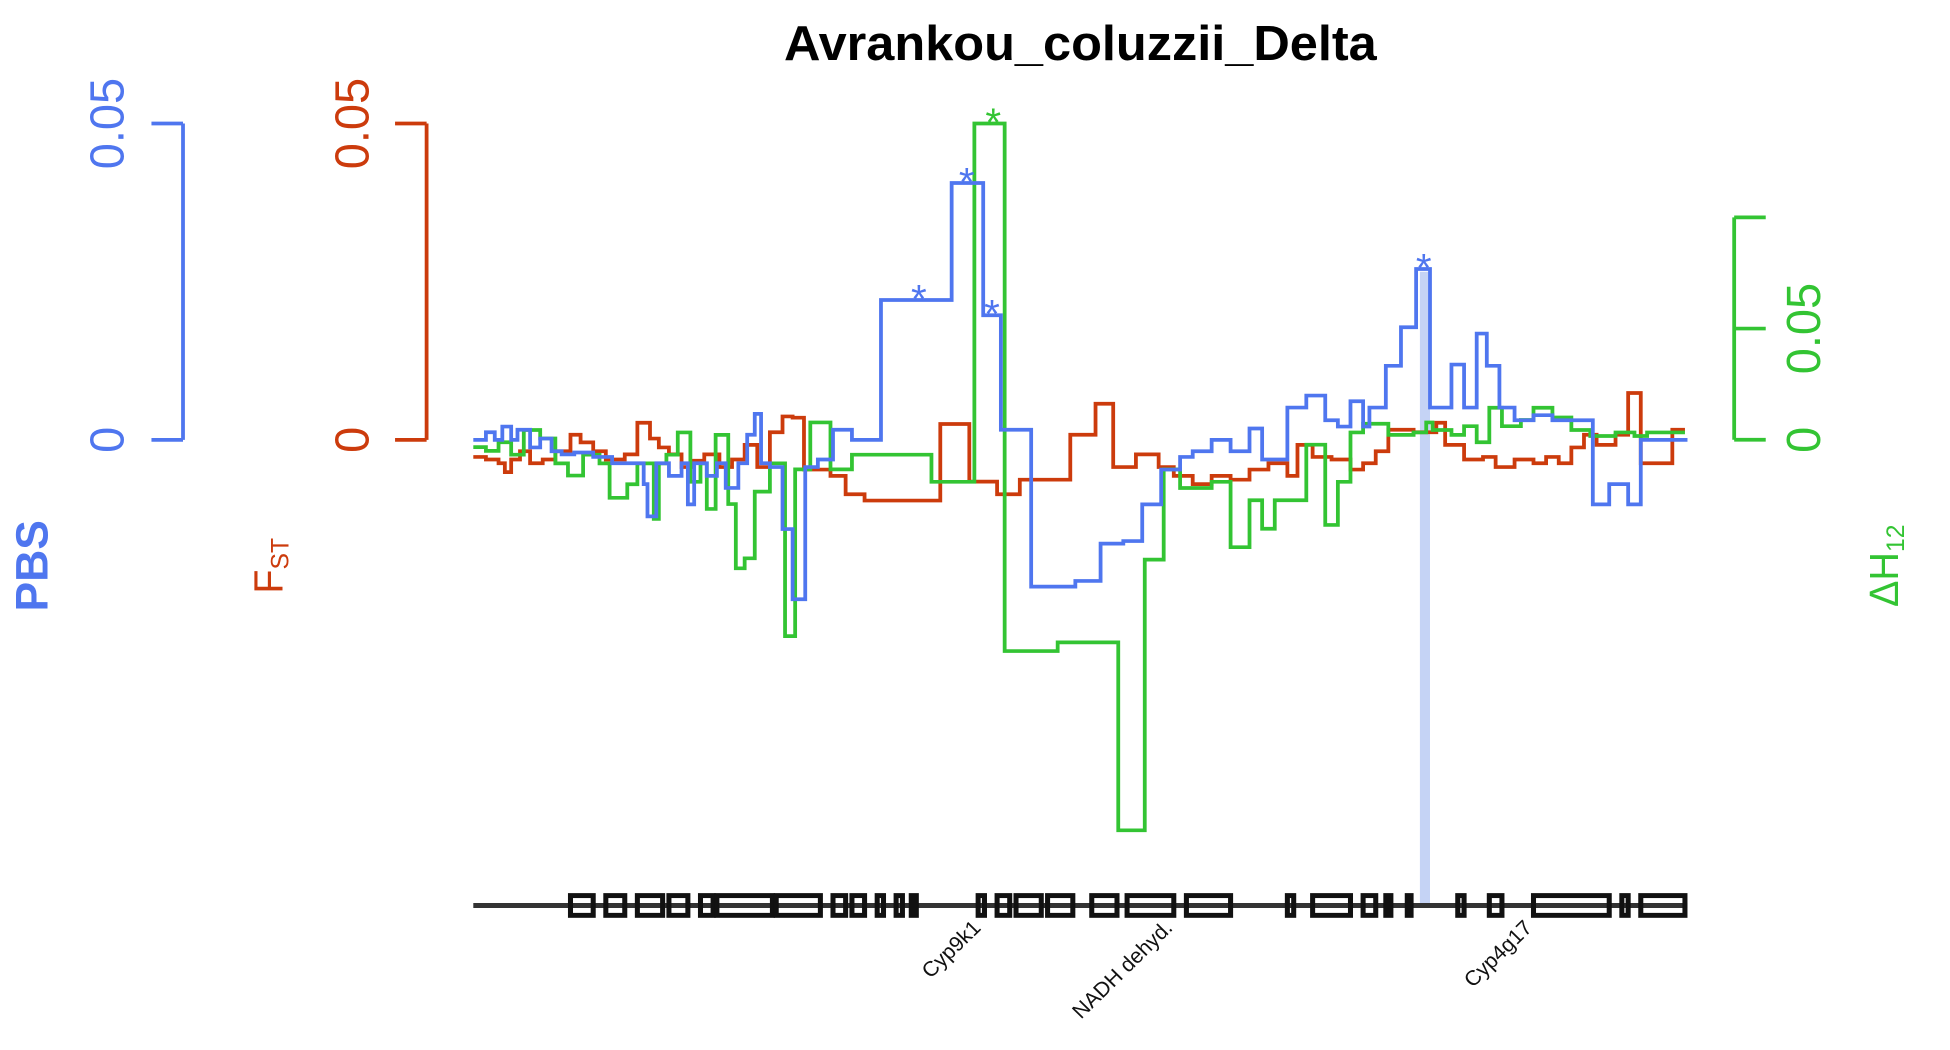 The image size is (1950, 1050). Describe the element at coordinates (1498, 953) in the screenshot. I see `gene-label: Cyp4g17` at that location.